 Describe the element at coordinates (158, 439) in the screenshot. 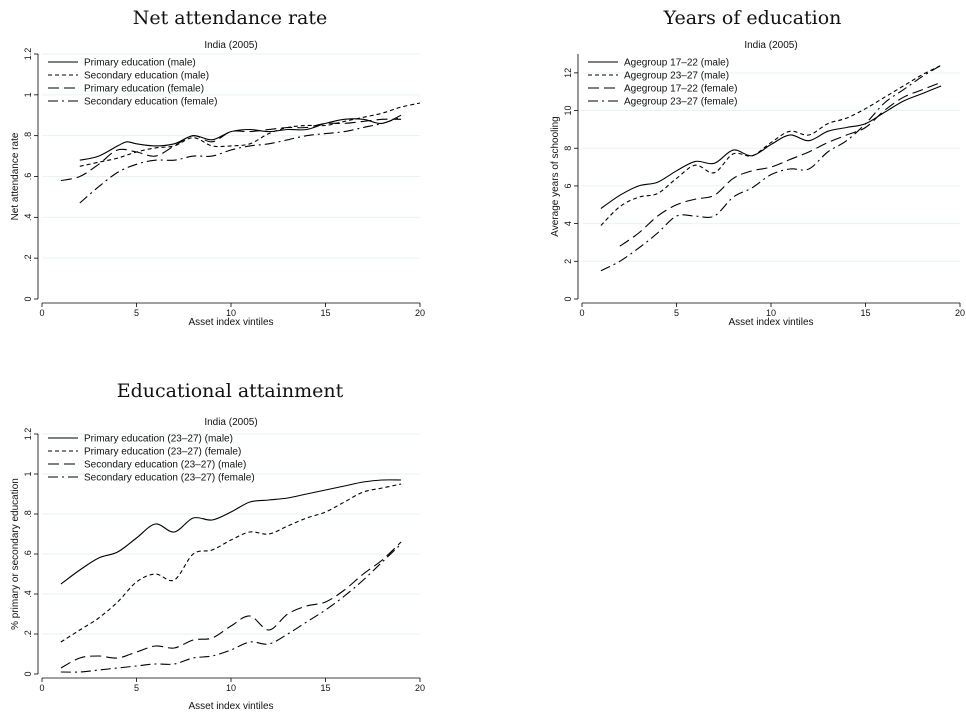

I see `legend-entry: Primary education (23–27) (male)` at that location.